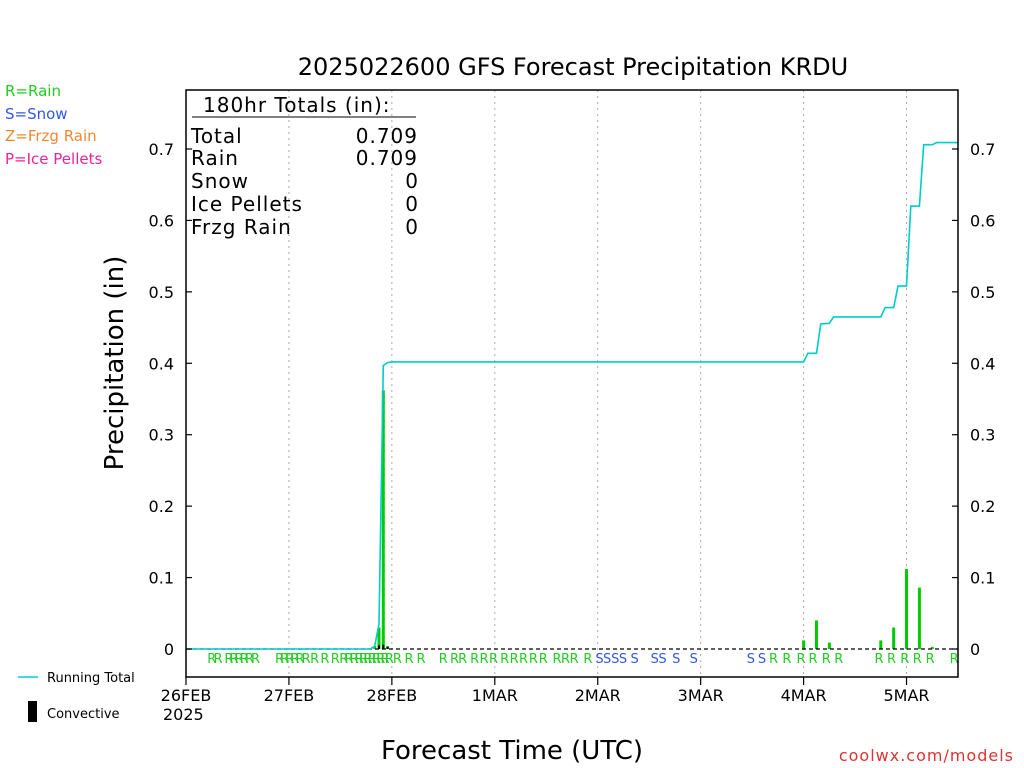 This screenshot has width=1024, height=768. Describe the element at coordinates (891, 659) in the screenshot. I see `precip-type-marker-64: R` at that location.